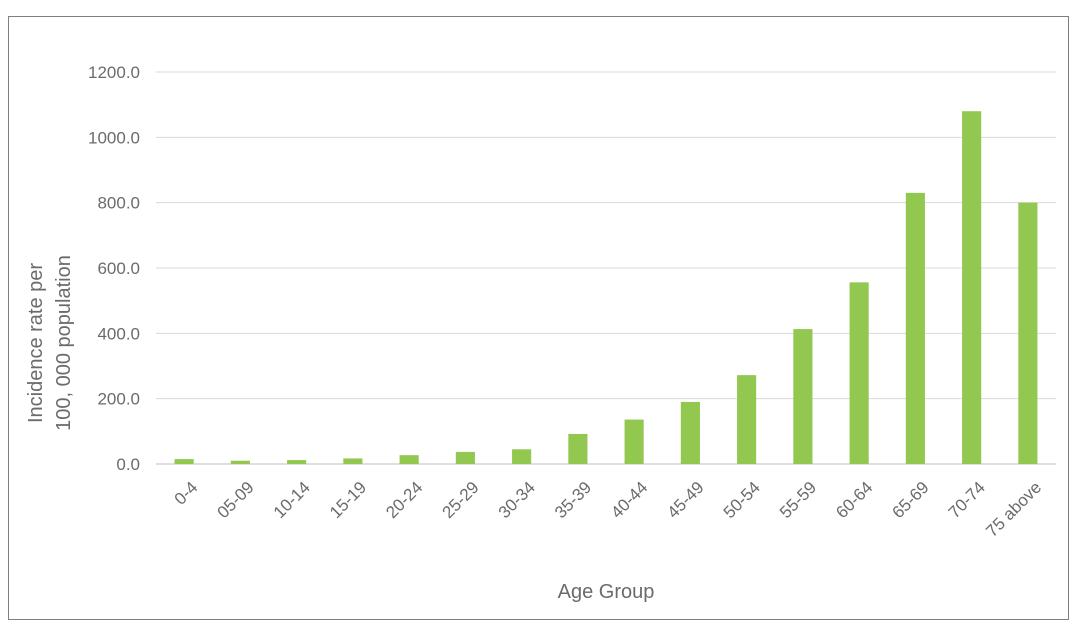  I want to click on x-tick-label: 40-44, so click(629, 500).